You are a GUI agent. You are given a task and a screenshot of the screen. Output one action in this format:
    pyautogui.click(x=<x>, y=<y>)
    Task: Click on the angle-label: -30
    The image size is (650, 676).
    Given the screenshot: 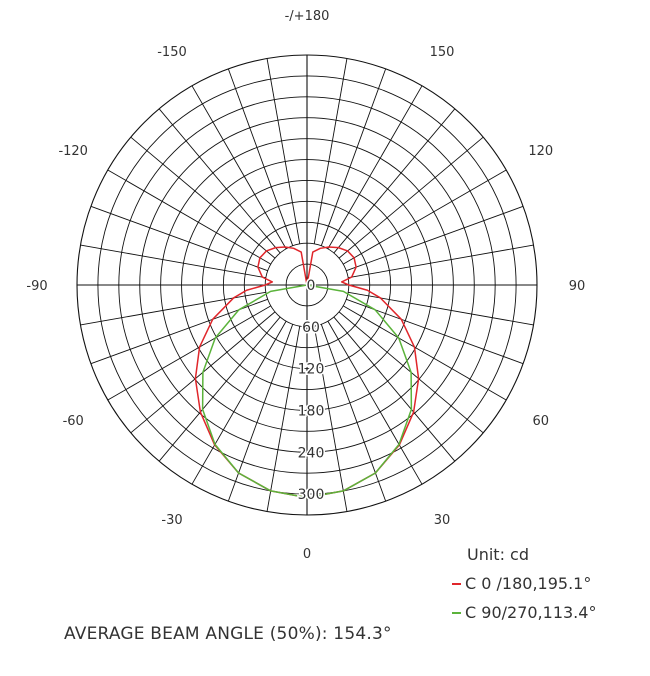 What is the action you would take?
    pyautogui.click(x=171, y=520)
    